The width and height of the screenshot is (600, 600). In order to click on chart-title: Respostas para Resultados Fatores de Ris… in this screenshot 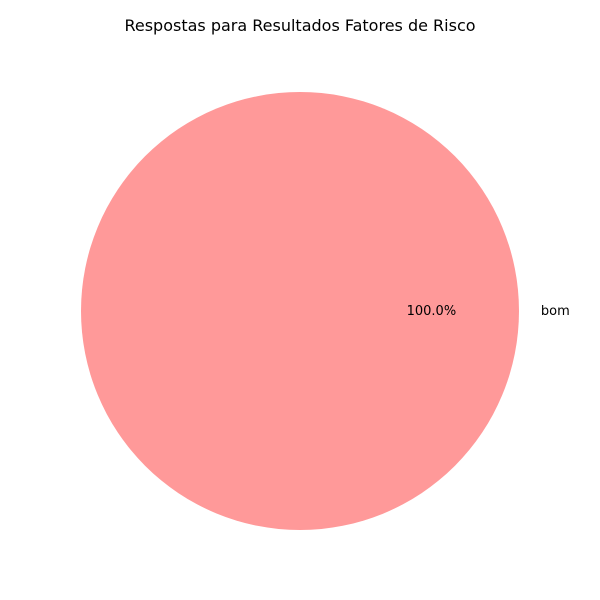, I will do `click(299, 25)`.